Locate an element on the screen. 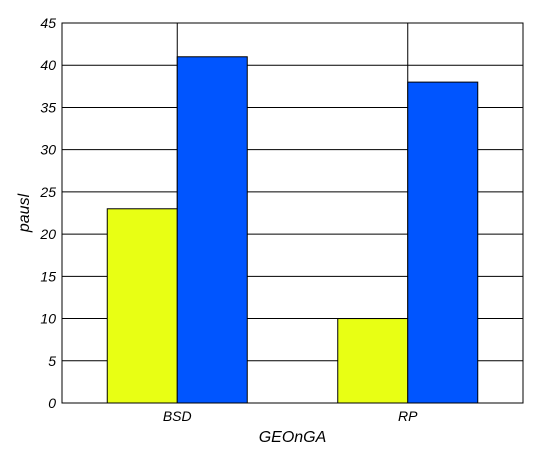  x-tick-labels: BSD RP is located at coordinates (290, 416).